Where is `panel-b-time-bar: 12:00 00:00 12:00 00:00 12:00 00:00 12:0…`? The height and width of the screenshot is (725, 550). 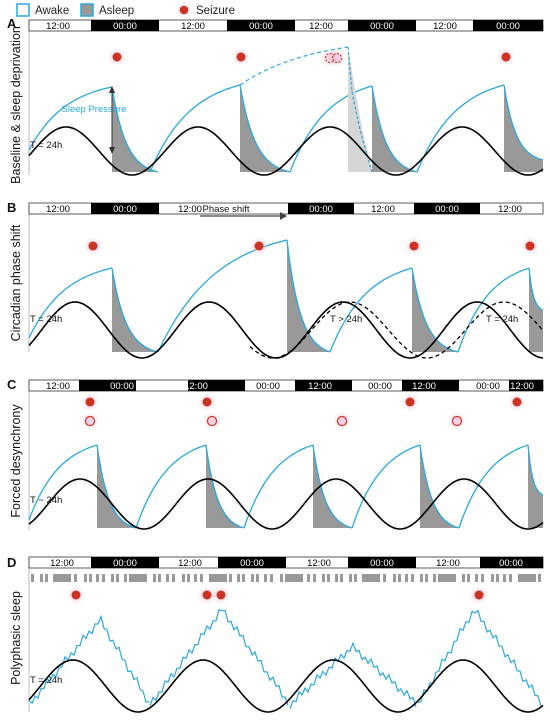
panel-b-time-bar: 12:00 00:00 12:00 00:00 12:00 00:00 12:0… is located at coordinates (286, 211).